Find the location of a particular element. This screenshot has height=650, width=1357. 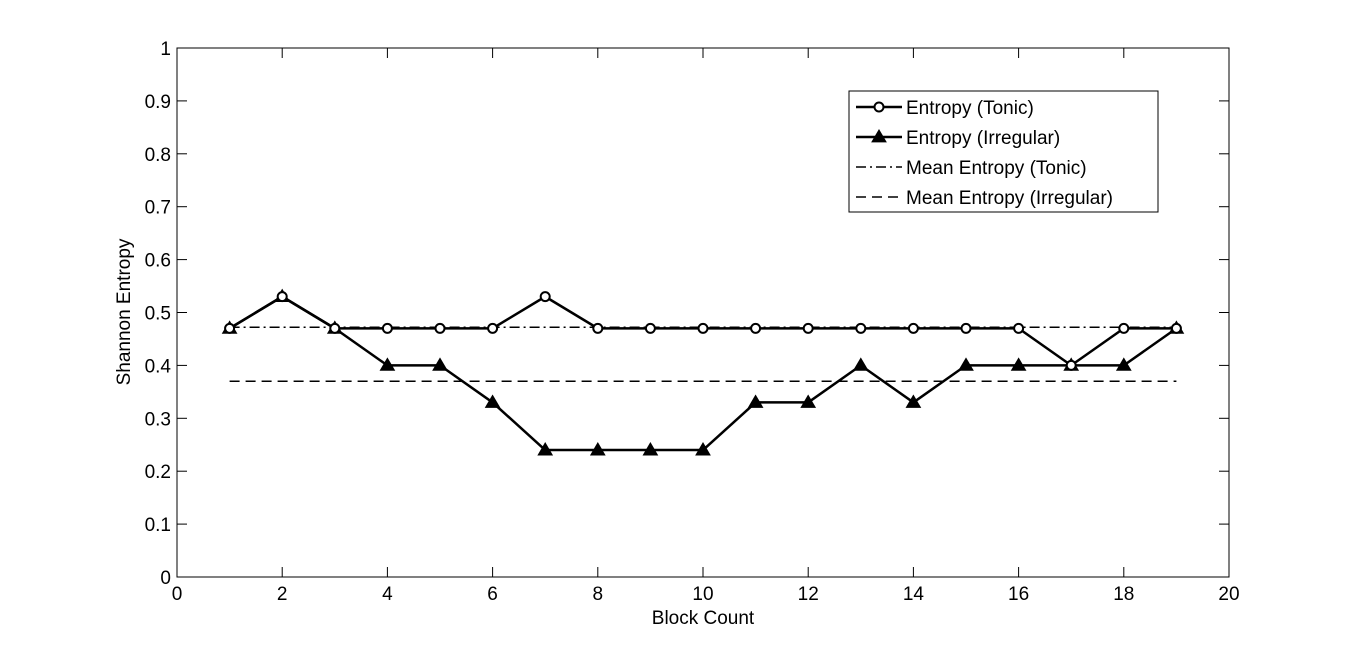

y-tick-label: 0 is located at coordinates (165, 578).